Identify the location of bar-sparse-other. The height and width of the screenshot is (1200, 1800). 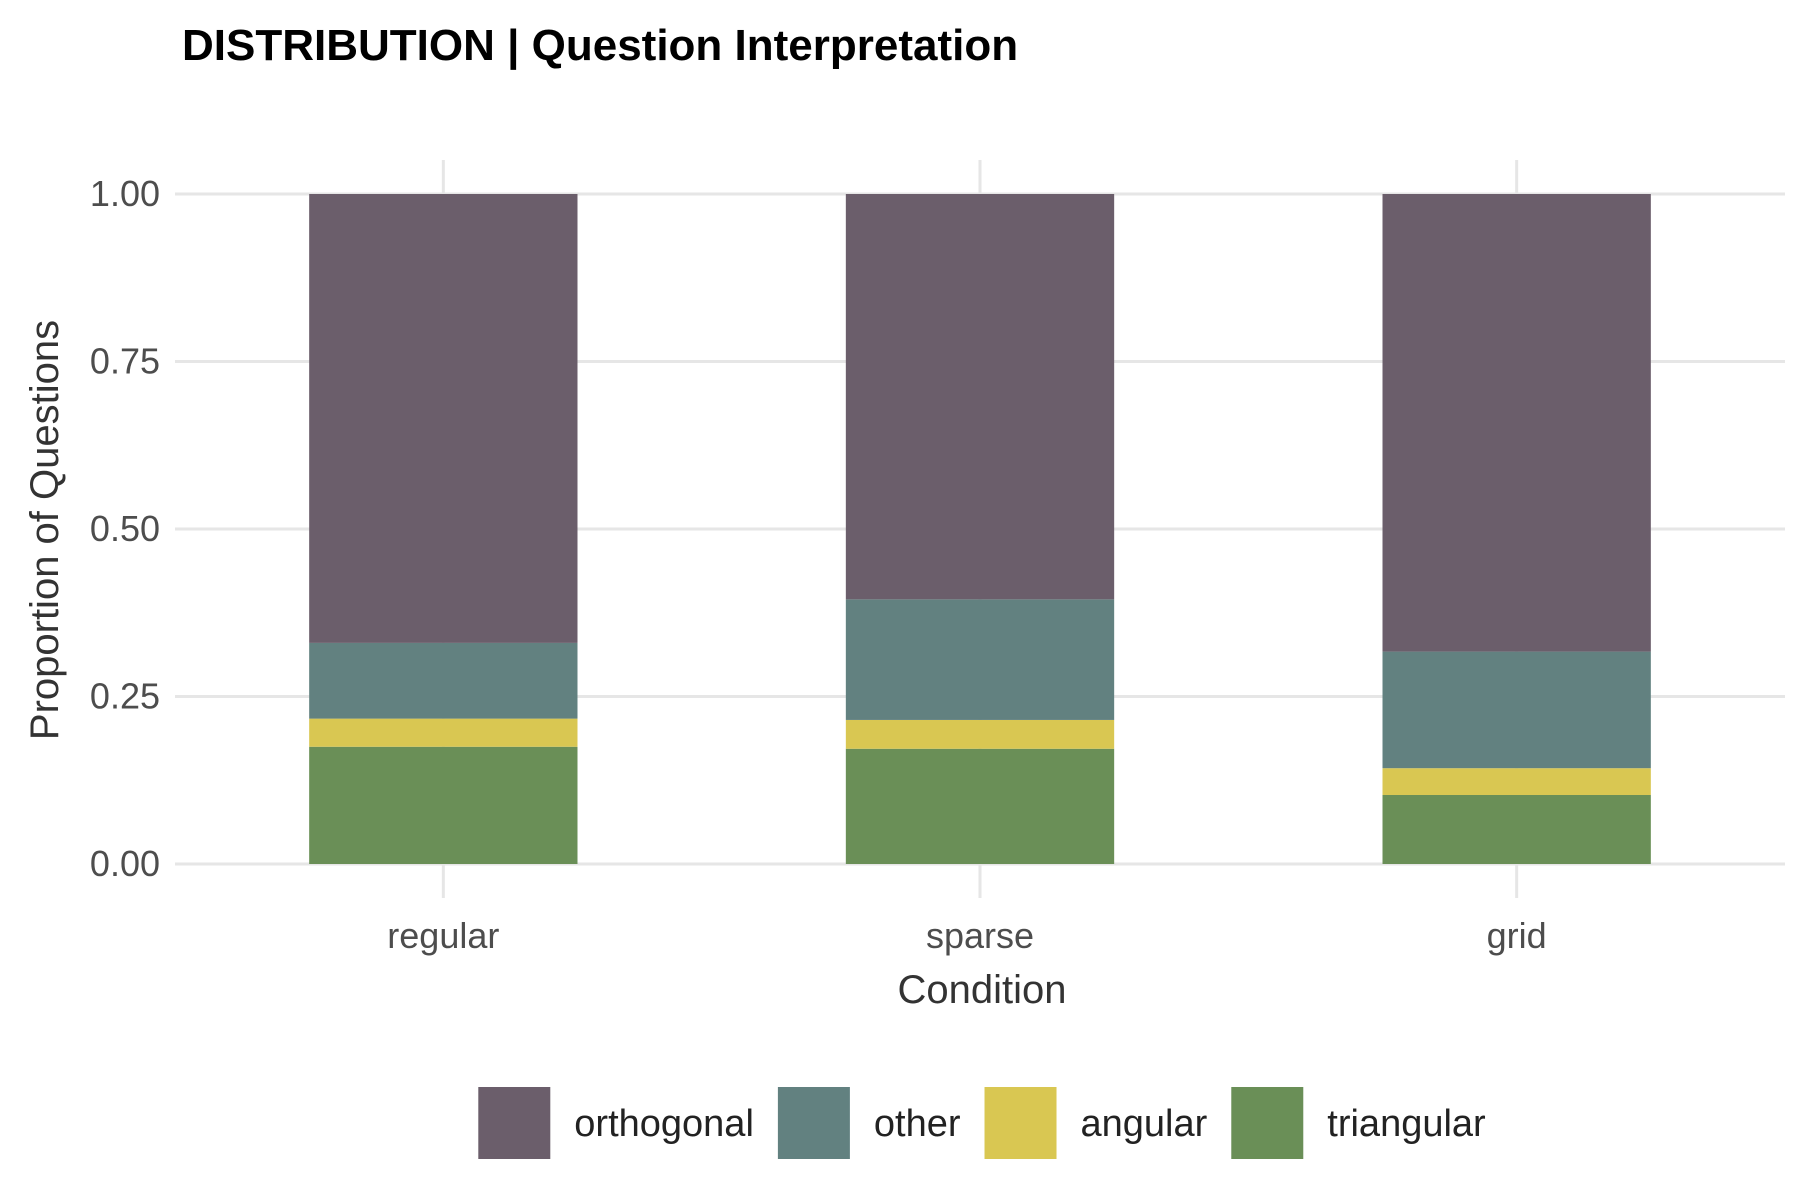
(980, 659).